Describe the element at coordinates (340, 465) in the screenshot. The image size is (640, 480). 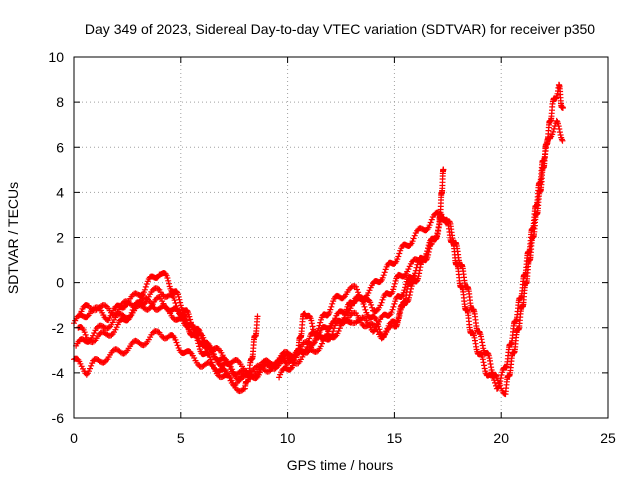
I see `x-axis-label: GPS time / hours` at that location.